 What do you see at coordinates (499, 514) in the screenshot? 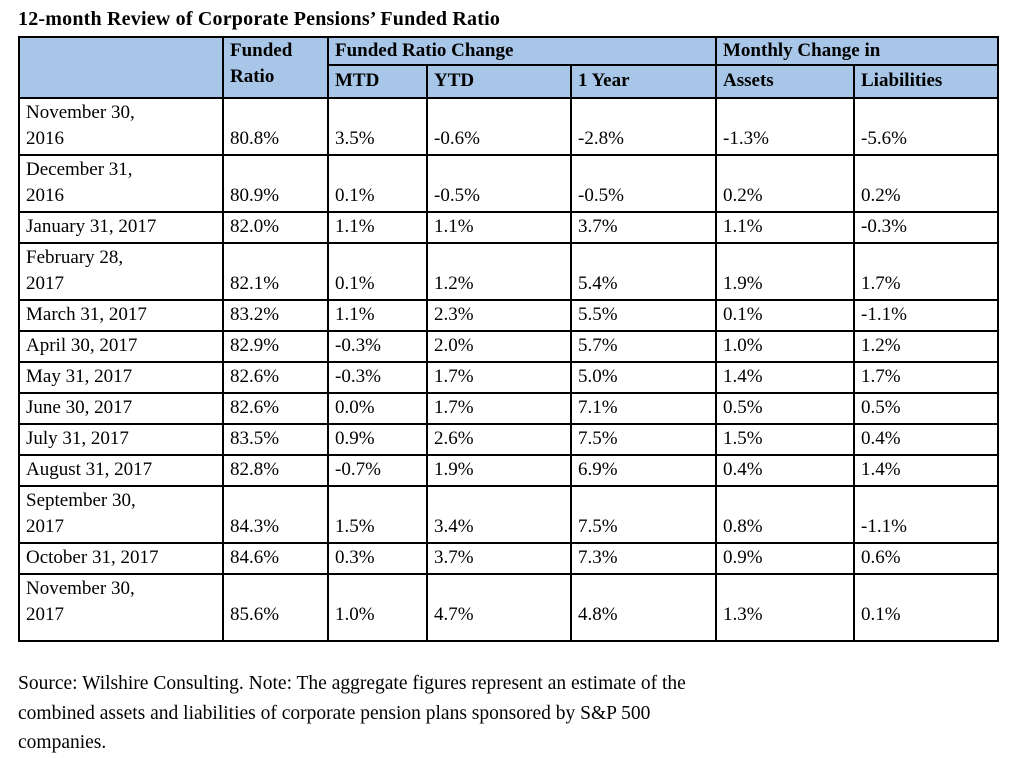
I see `ytd-cell: 3.4%` at bounding box center [499, 514].